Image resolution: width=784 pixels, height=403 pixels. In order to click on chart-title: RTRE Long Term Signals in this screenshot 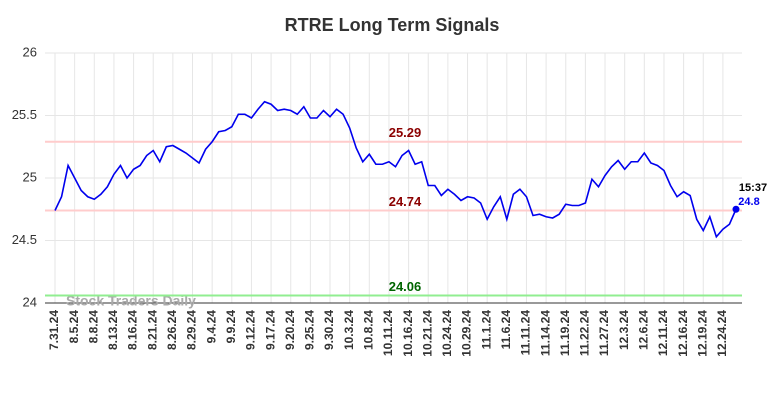, I will do `click(392, 25)`.